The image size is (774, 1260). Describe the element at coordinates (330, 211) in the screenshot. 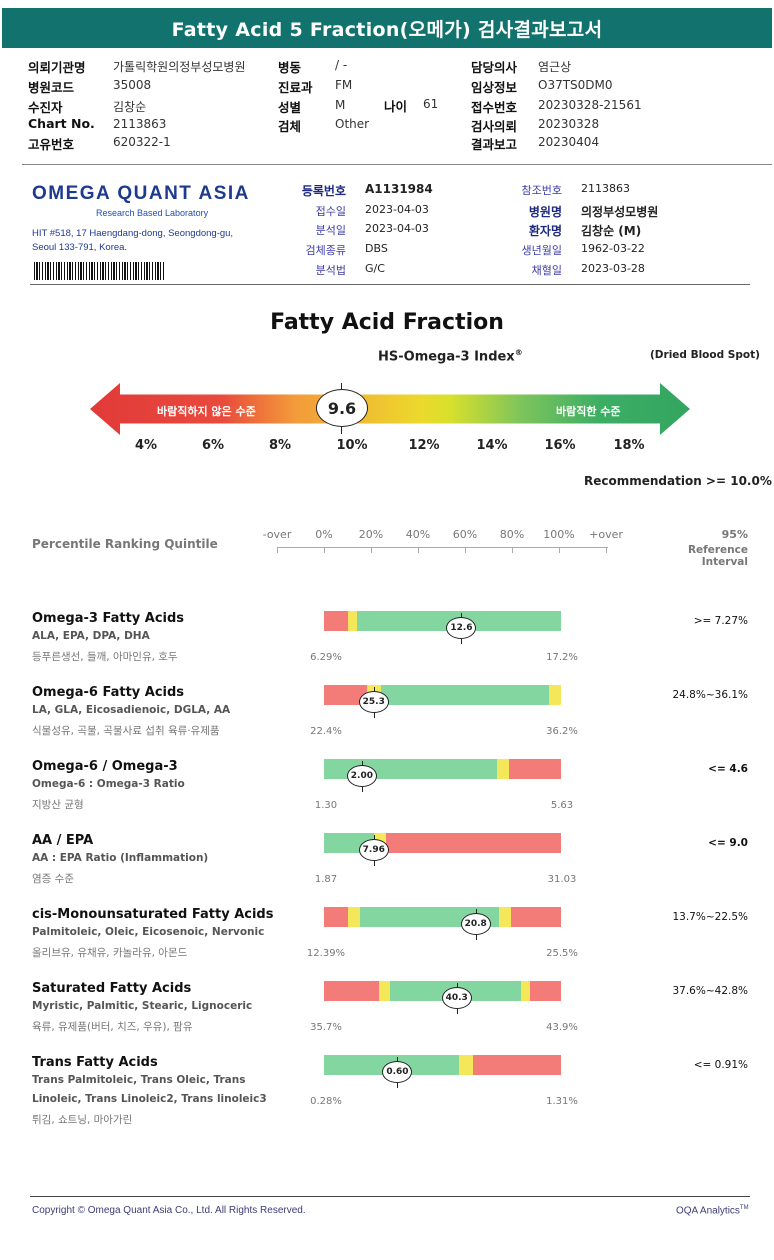

I see `lab-field-label: 접수일` at that location.